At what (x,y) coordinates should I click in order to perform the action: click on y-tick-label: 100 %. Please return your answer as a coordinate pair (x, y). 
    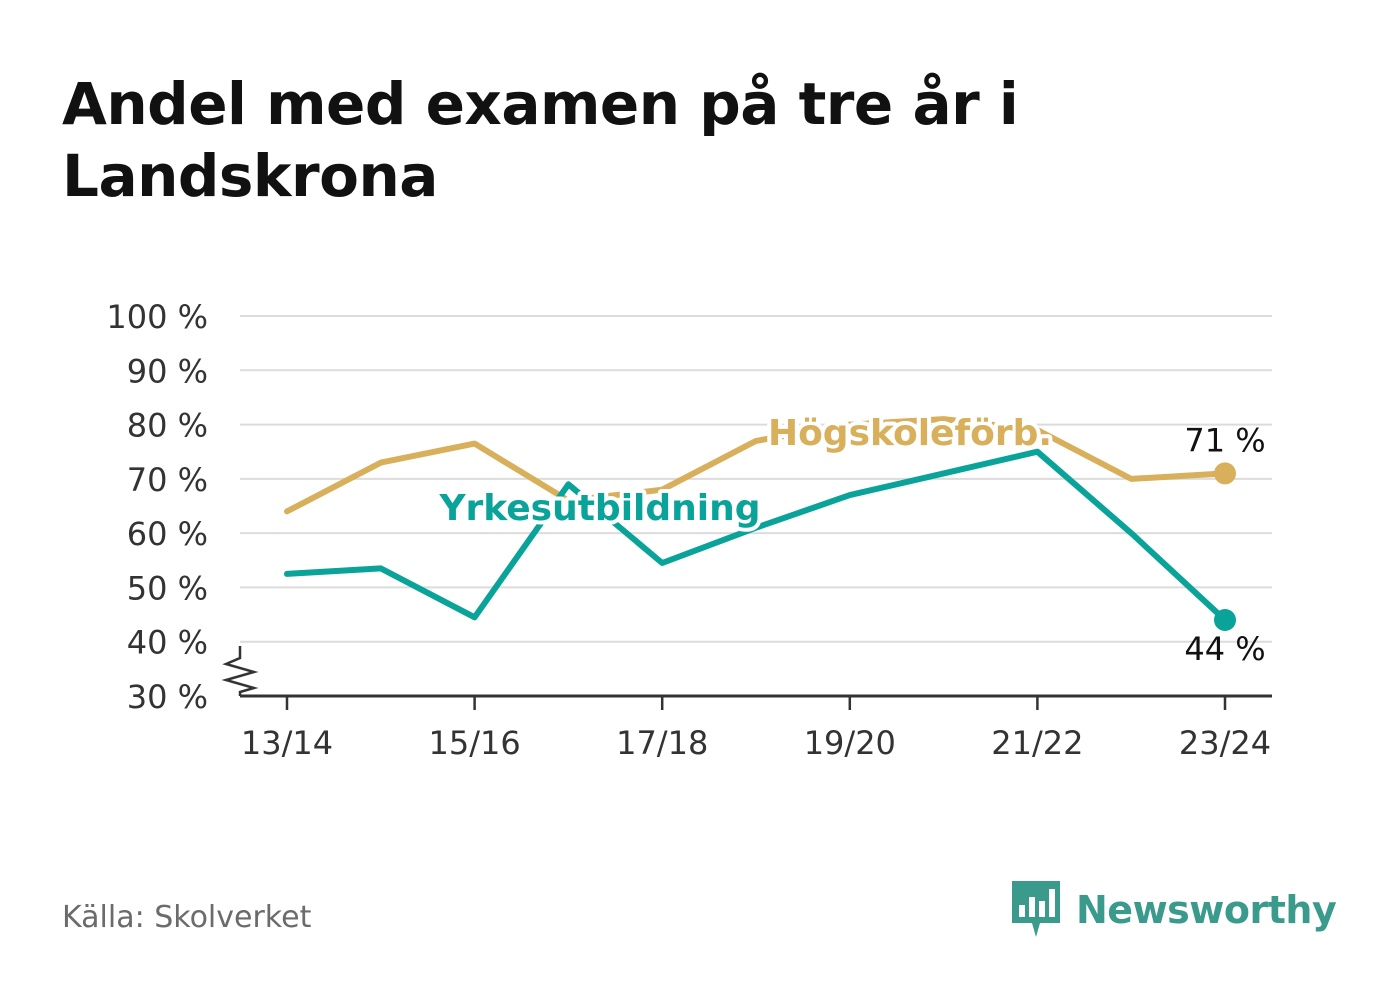
    Looking at the image, I should click on (157, 317).